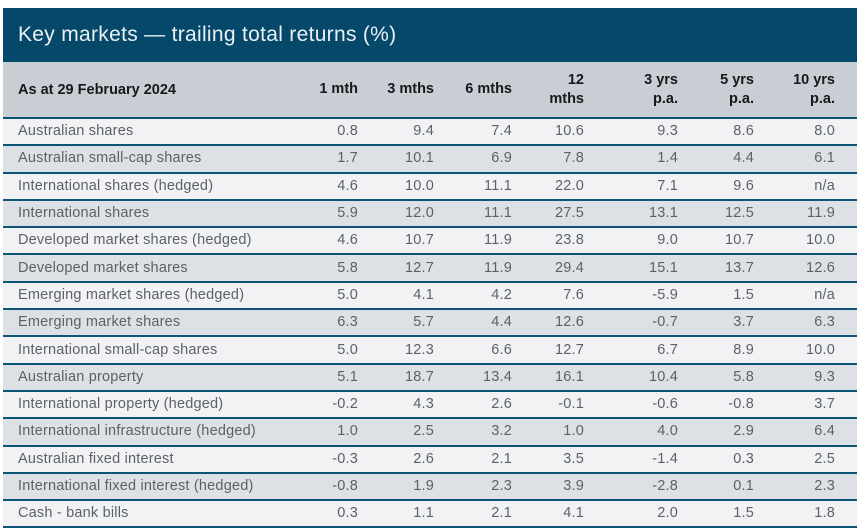 Image resolution: width=863 pixels, height=530 pixels. Describe the element at coordinates (738, 322) in the screenshot. I see `row-value: 3.7` at that location.